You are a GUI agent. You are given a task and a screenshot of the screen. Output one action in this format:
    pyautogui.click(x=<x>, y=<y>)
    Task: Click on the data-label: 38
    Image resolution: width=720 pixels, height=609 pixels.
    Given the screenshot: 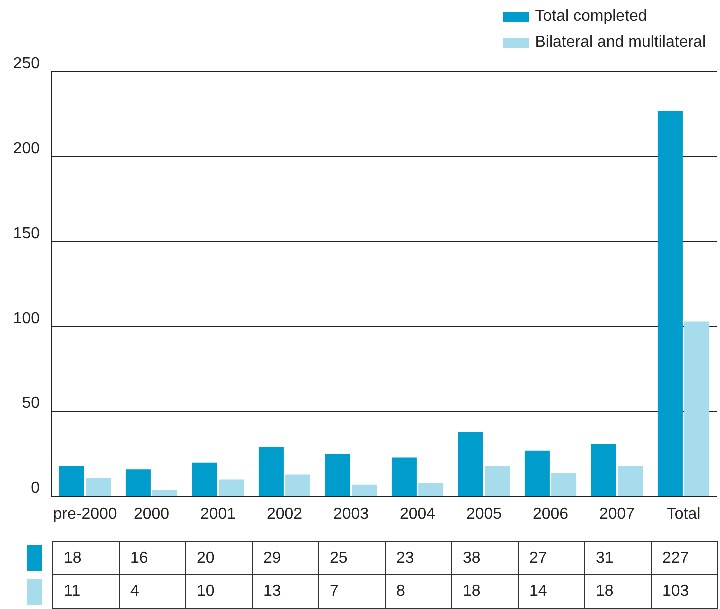 What is the action you would take?
    pyautogui.click(x=484, y=558)
    